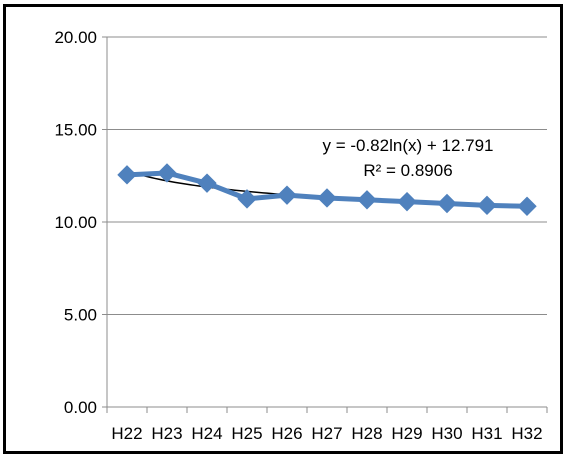  What do you see at coordinates (75, 130) in the screenshot?
I see `y-tick-label: 15.00` at bounding box center [75, 130].